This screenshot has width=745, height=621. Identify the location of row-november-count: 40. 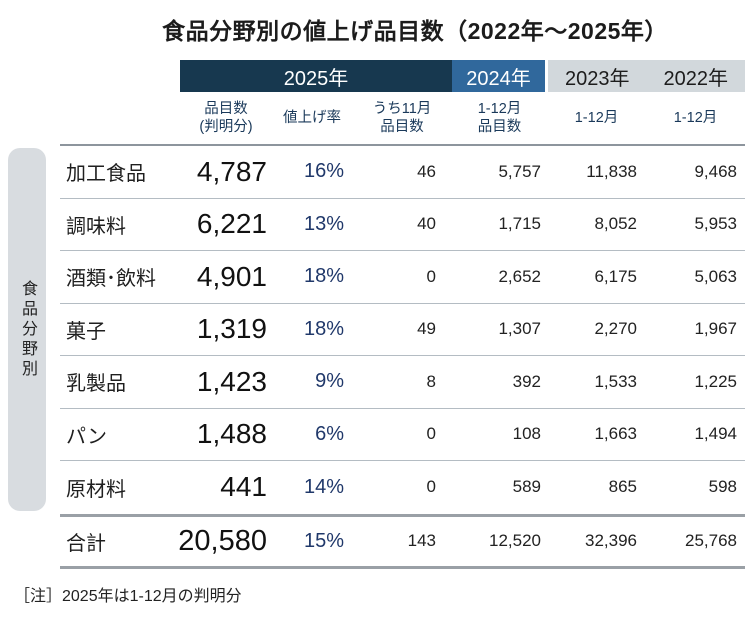
(426, 224).